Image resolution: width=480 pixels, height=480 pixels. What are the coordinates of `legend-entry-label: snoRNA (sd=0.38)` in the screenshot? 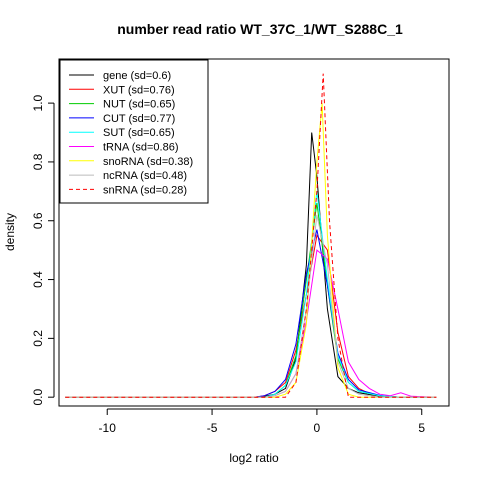 It's located at (148, 162).